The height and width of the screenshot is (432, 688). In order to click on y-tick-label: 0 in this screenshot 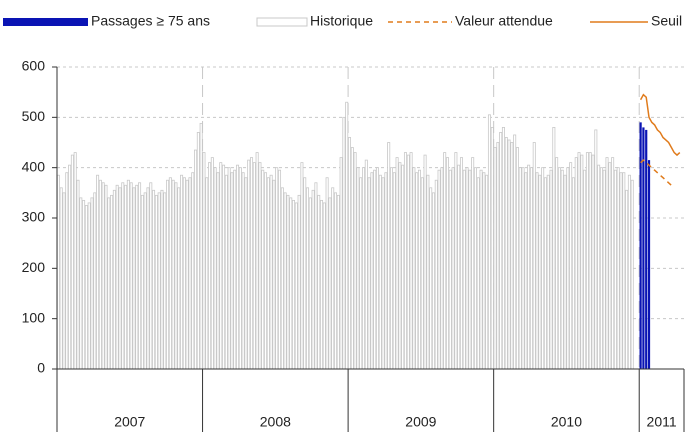, I will do `click(41, 368)`.